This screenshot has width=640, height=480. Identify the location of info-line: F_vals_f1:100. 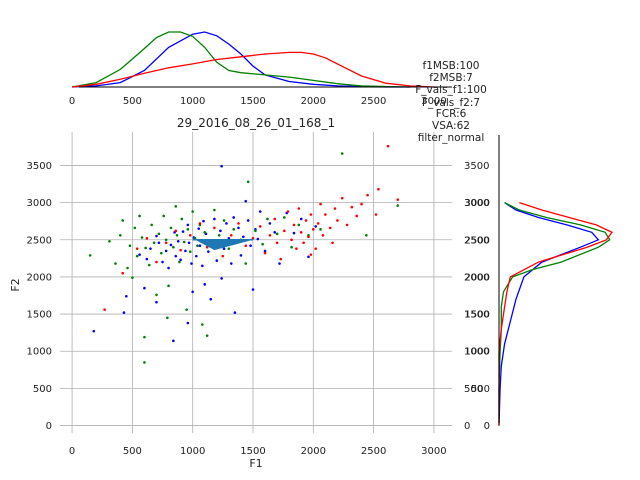
(451, 90).